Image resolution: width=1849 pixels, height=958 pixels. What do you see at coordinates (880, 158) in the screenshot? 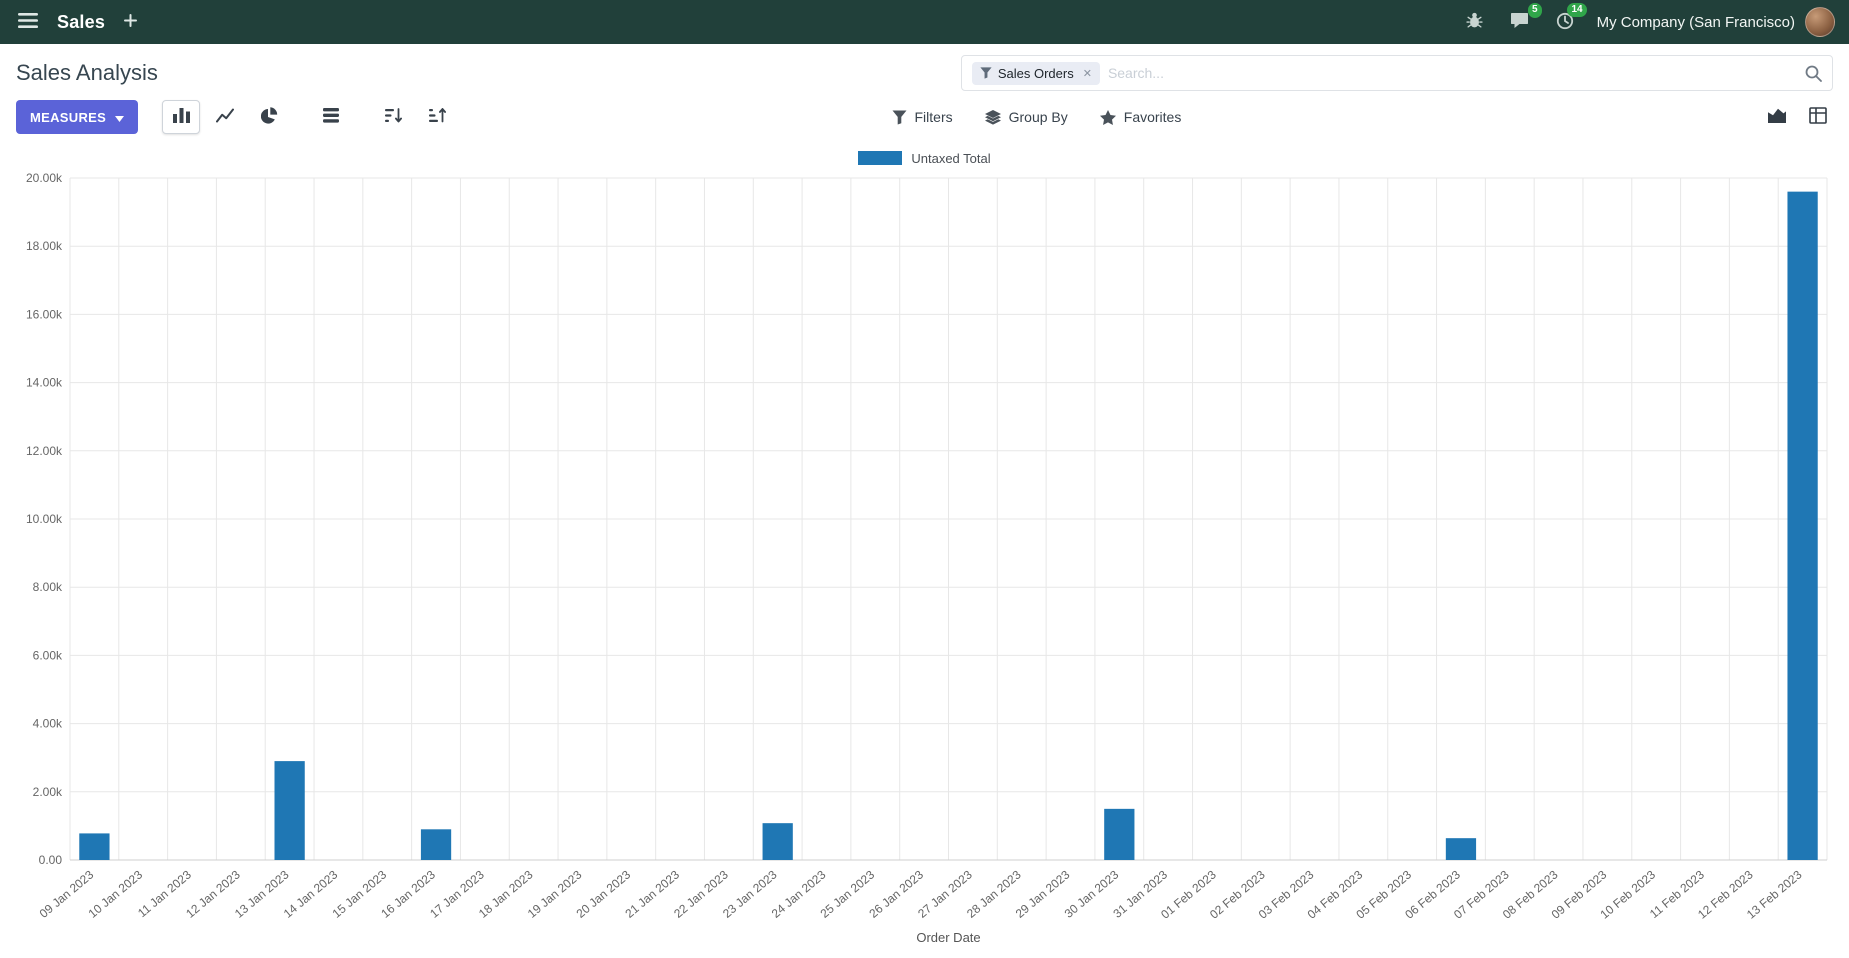
I see `legend-swatch` at bounding box center [880, 158].